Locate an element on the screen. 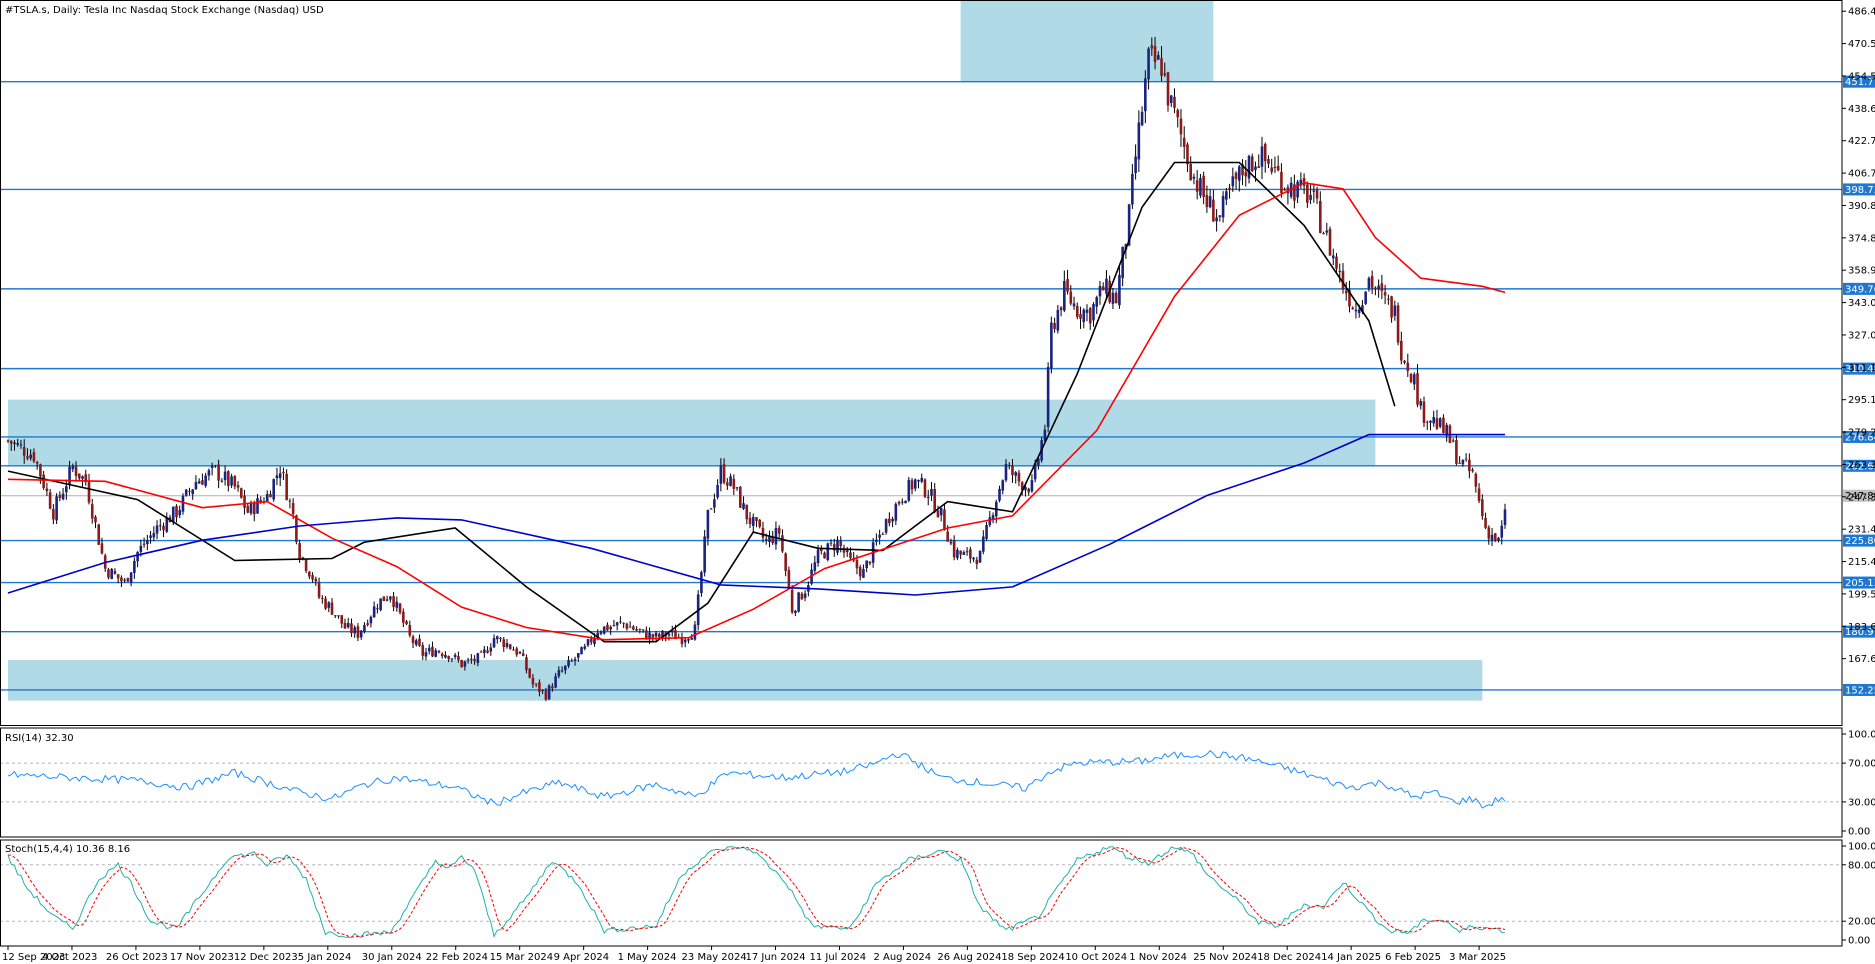  price-tick-label-3: 438.65 is located at coordinates (1861, 109).